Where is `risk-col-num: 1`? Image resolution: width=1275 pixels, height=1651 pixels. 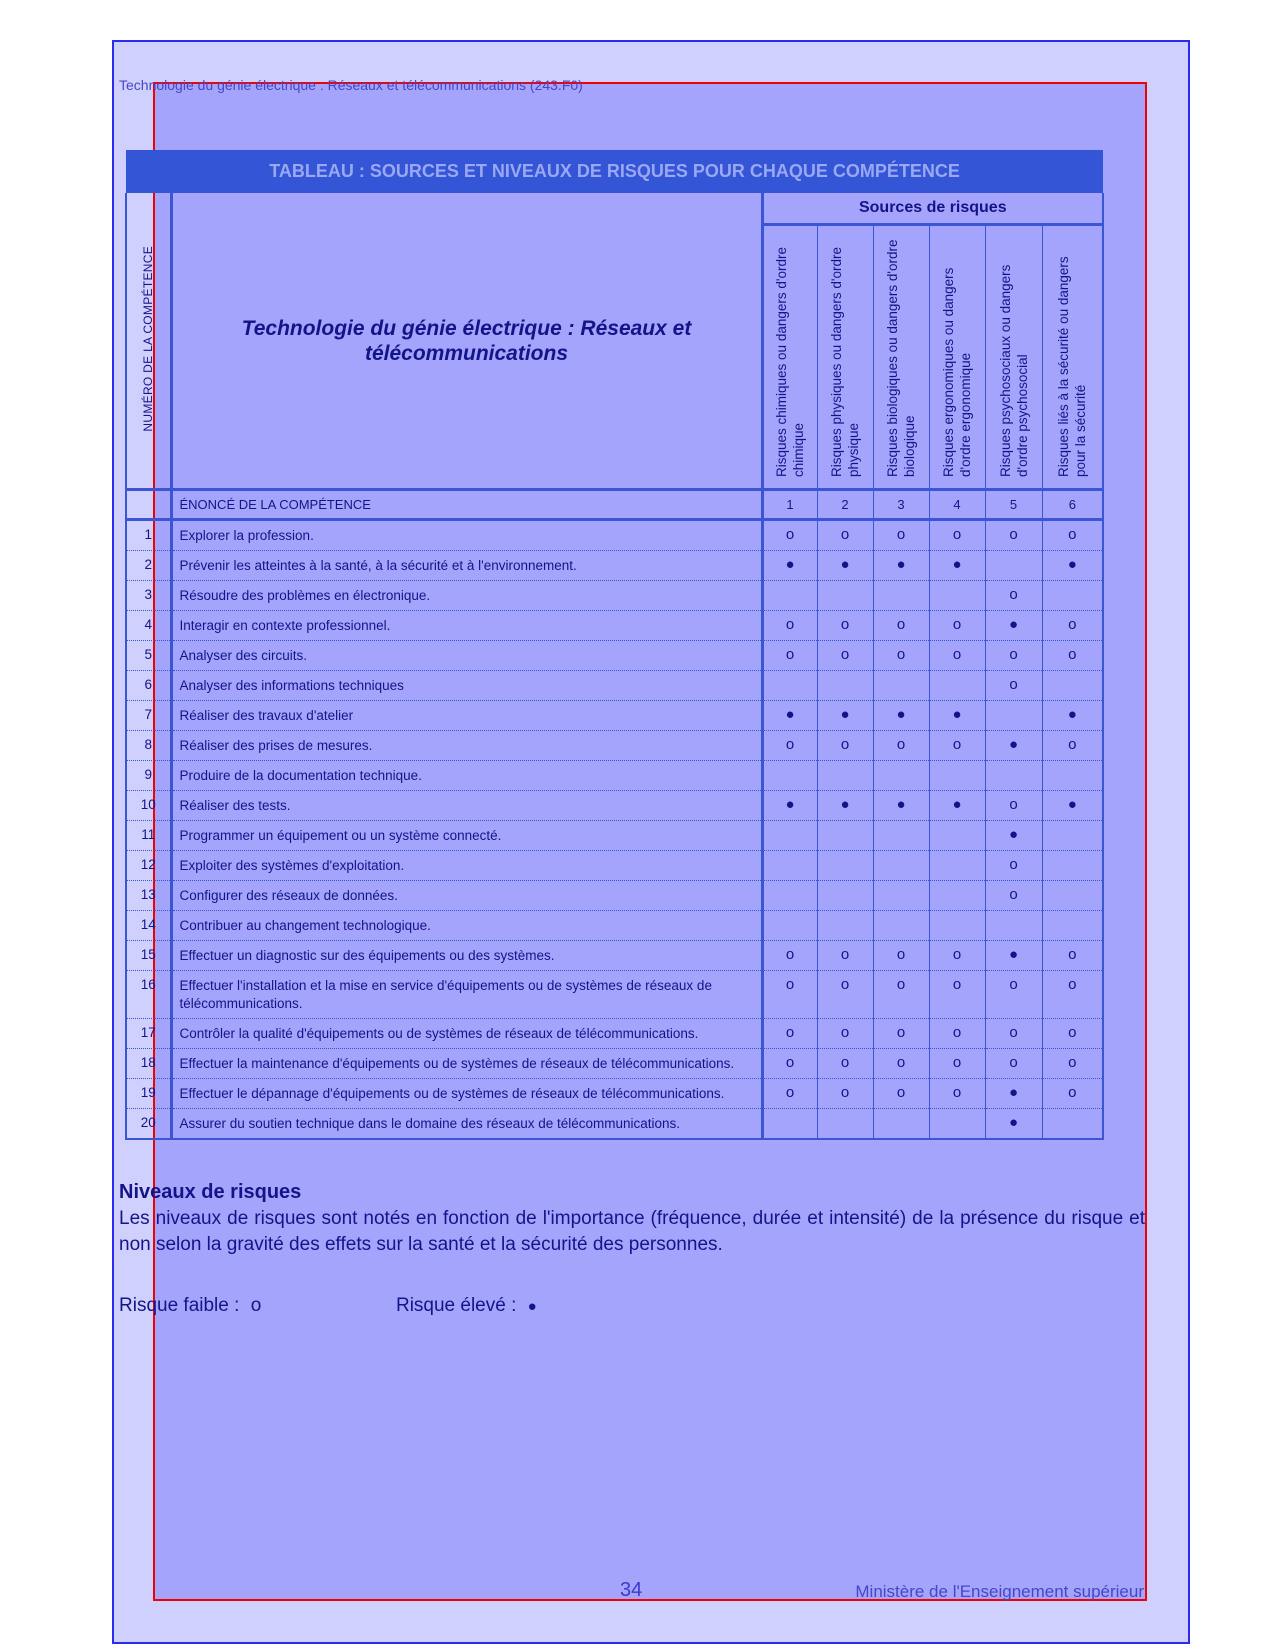 risk-col-num: 1 is located at coordinates (789, 504).